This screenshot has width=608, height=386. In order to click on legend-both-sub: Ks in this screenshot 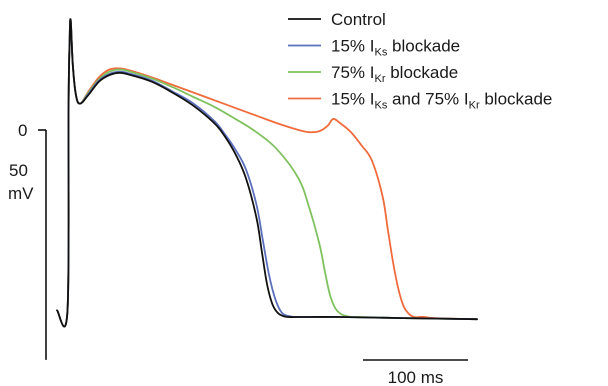, I will do `click(380, 106)`.